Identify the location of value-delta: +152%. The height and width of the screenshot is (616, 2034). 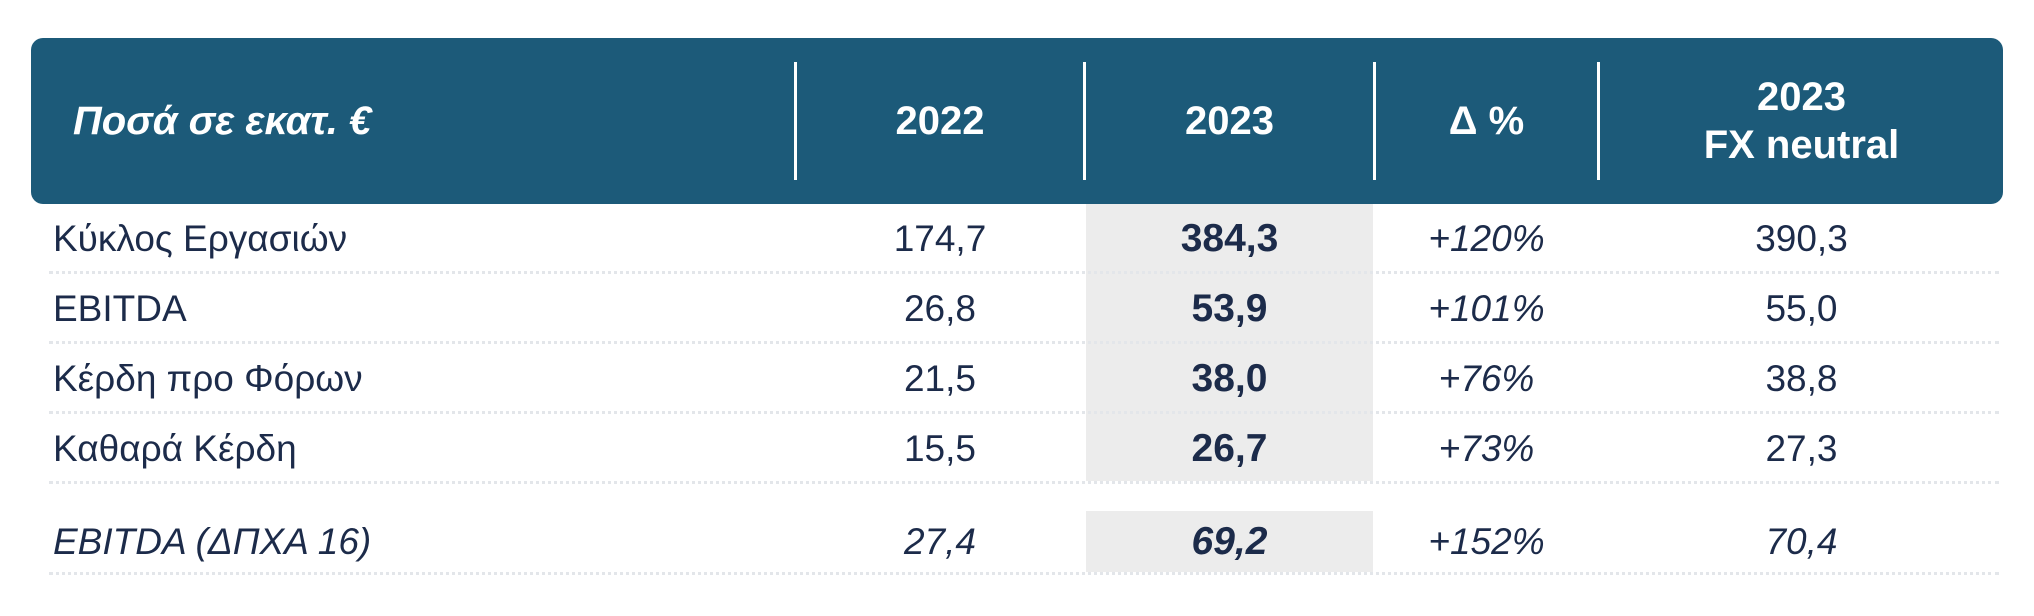
(1486, 541).